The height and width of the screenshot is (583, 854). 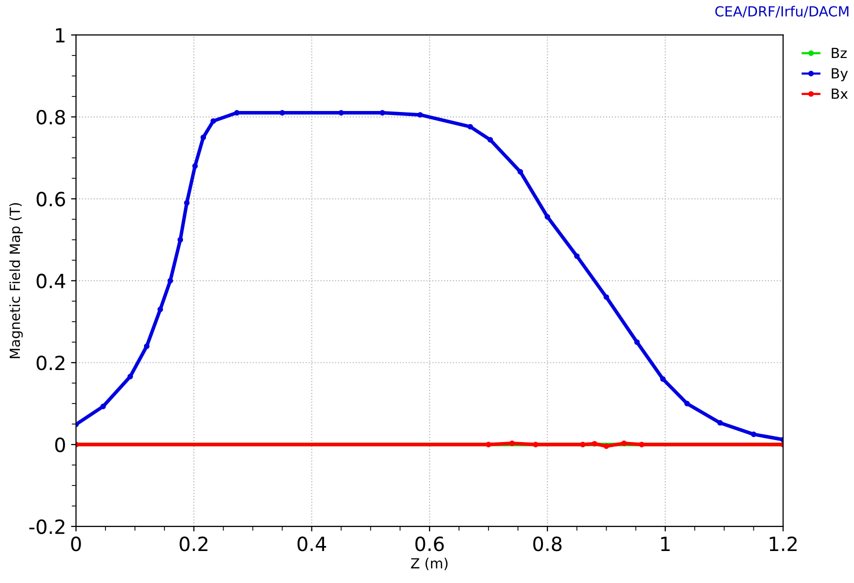 I want to click on x-tick-label: 1, so click(x=665, y=543).